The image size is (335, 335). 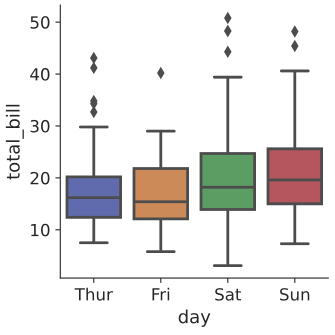 What do you see at coordinates (40, 230) in the screenshot?
I see `y-tick-label: 10` at bounding box center [40, 230].